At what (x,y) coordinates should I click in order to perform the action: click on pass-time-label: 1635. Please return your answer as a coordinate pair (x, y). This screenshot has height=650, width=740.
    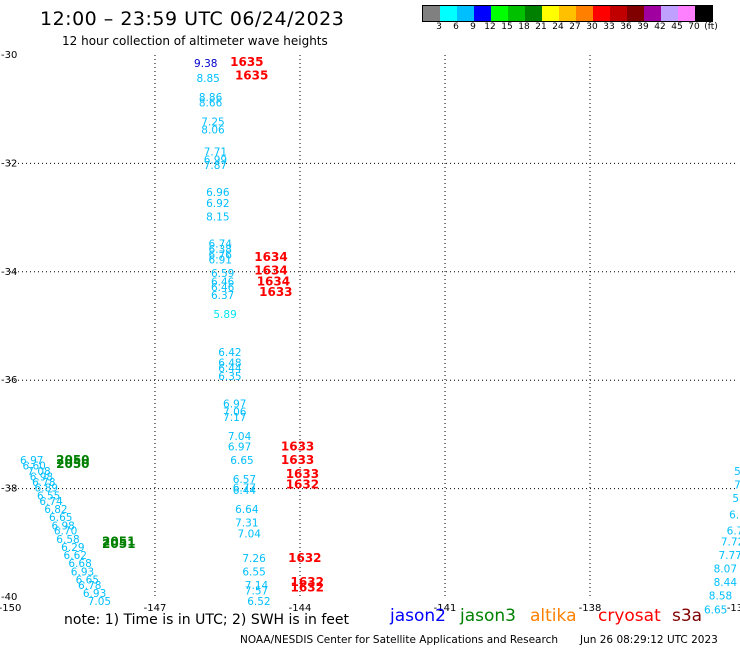
    Looking at the image, I should click on (246, 62).